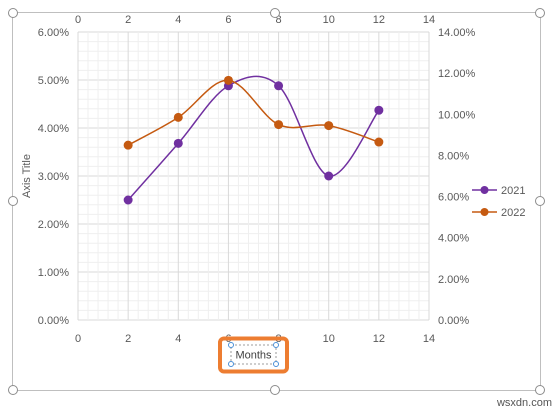 This screenshot has height=416, width=557. What do you see at coordinates (524, 403) in the screenshot?
I see `watermark-text: wsxdn.com` at bounding box center [524, 403].